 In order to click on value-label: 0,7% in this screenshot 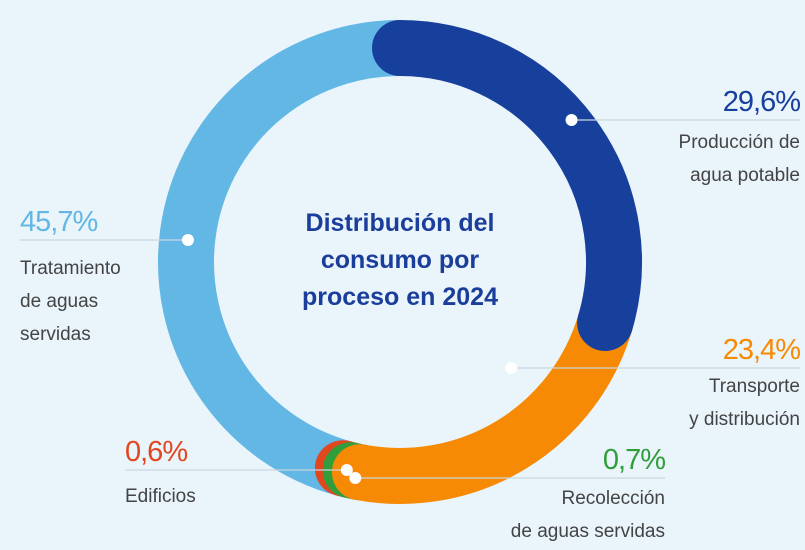, I will do `click(634, 460)`.